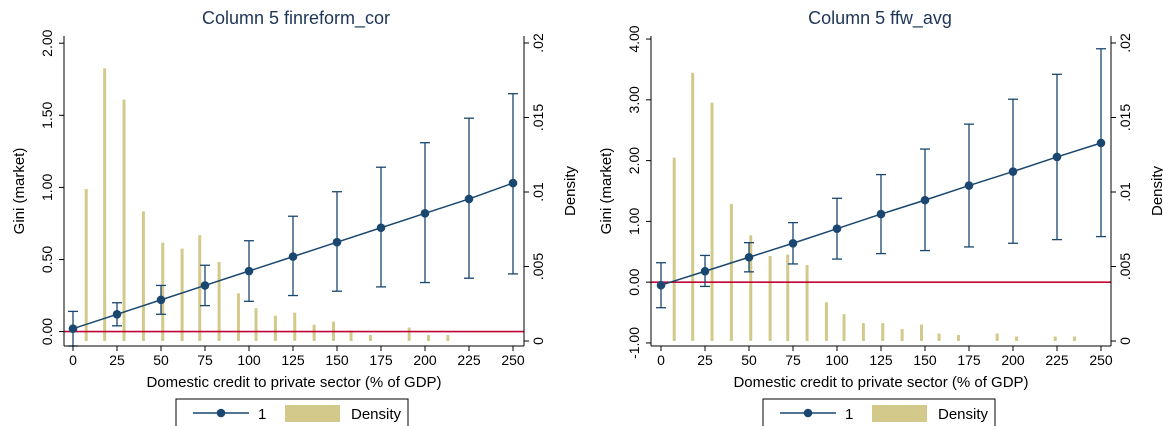 The image size is (1163, 426). I want to click on legend-label-density: Density, so click(963, 414).